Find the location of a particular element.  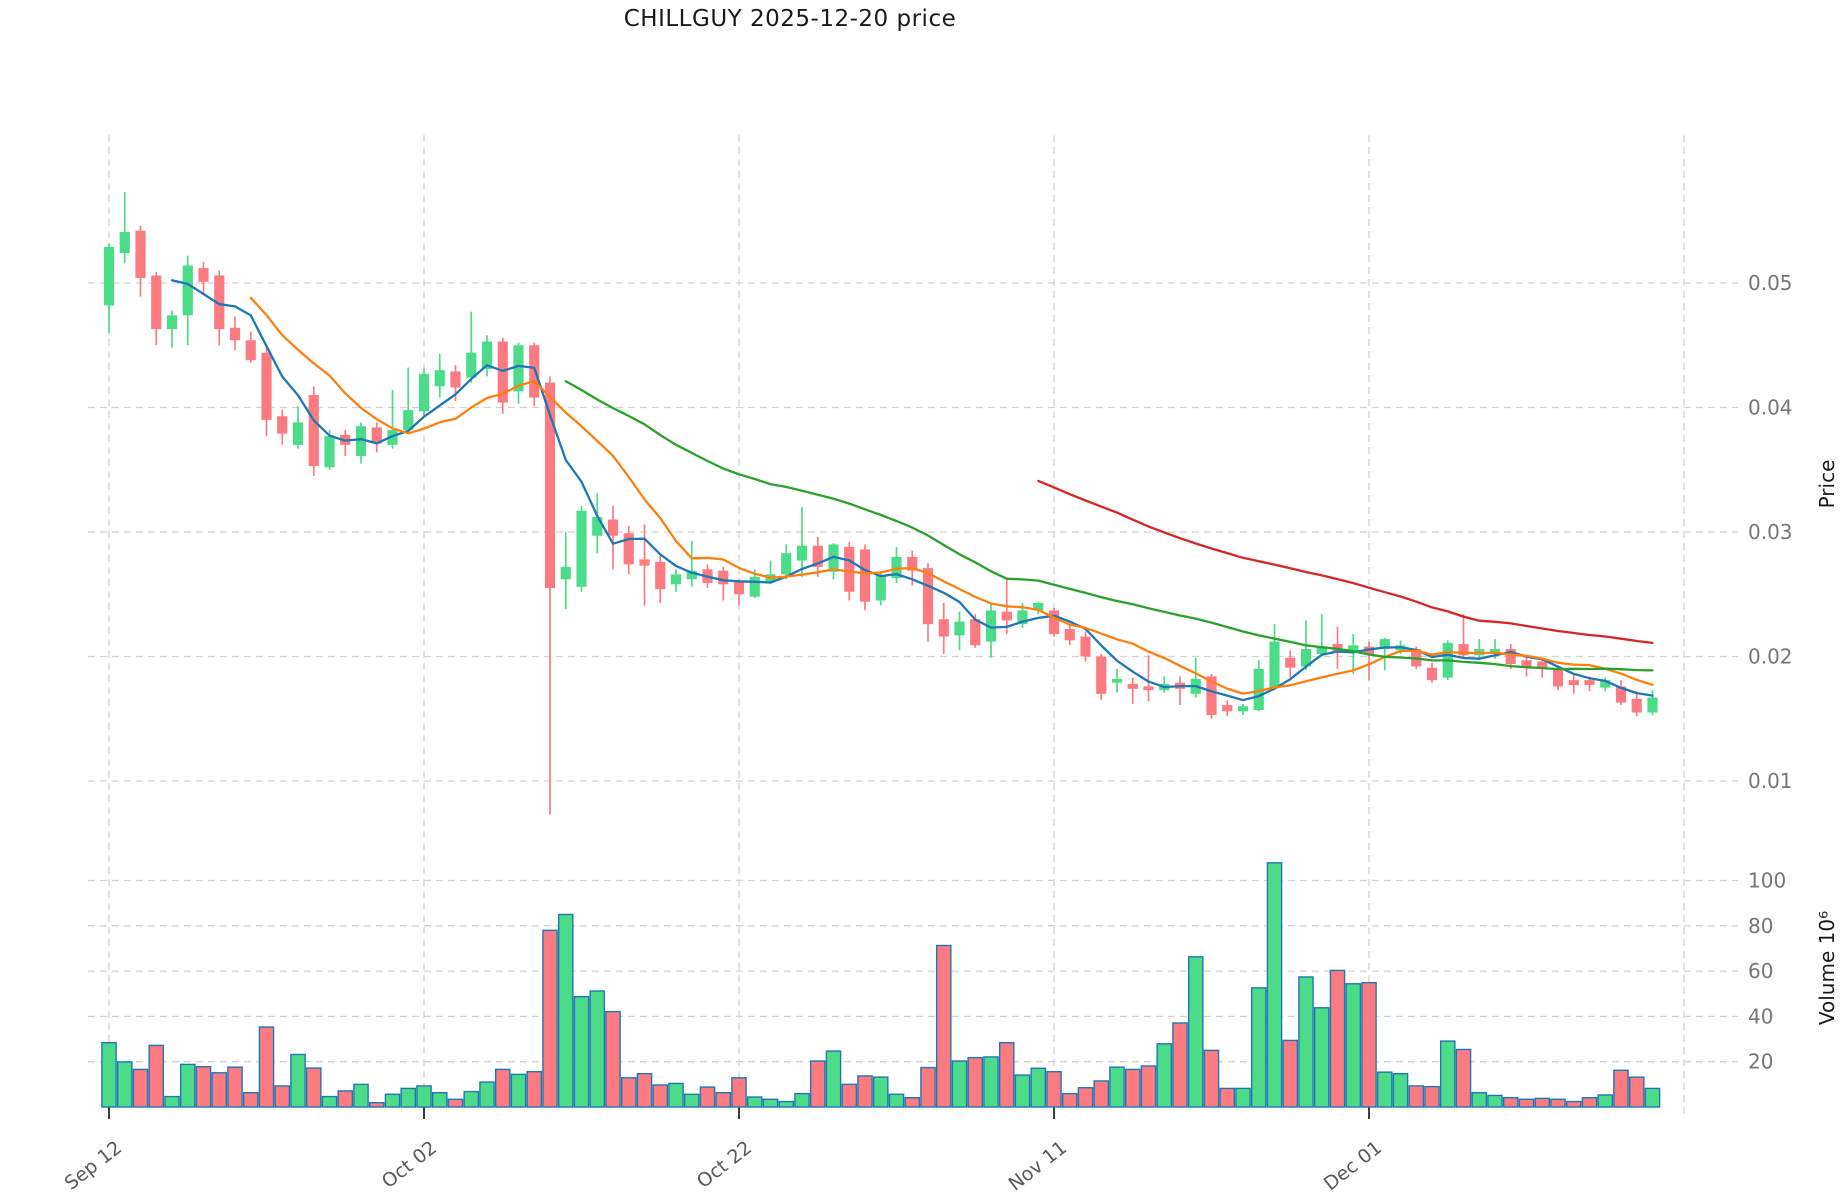

ma-line-ma60 is located at coordinates (1345, 562).